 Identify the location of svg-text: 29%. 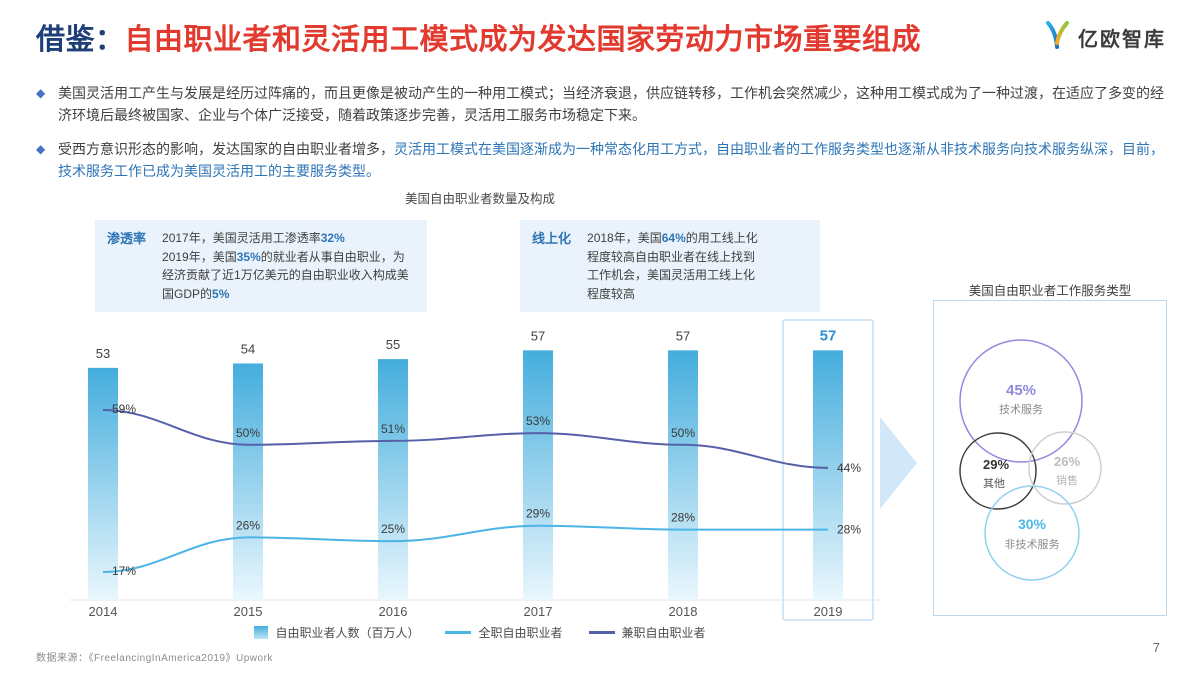
(538, 514).